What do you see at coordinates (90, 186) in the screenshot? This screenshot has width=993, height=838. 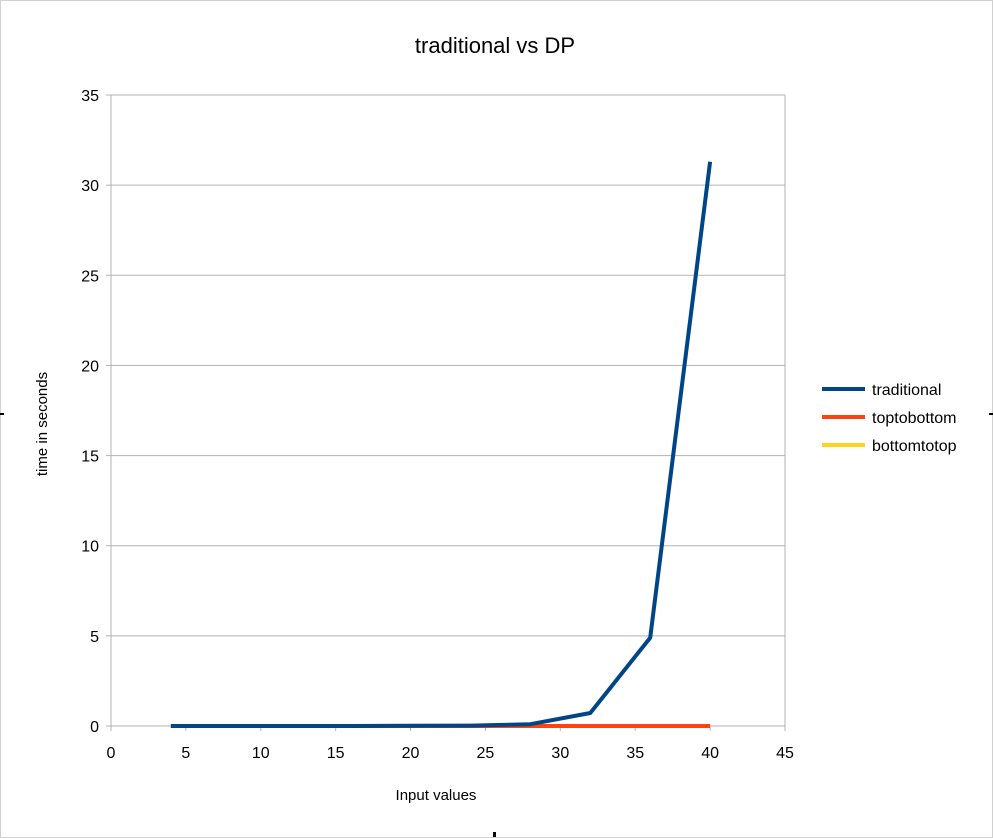 I see `y-tick-label: 30` at bounding box center [90, 186].